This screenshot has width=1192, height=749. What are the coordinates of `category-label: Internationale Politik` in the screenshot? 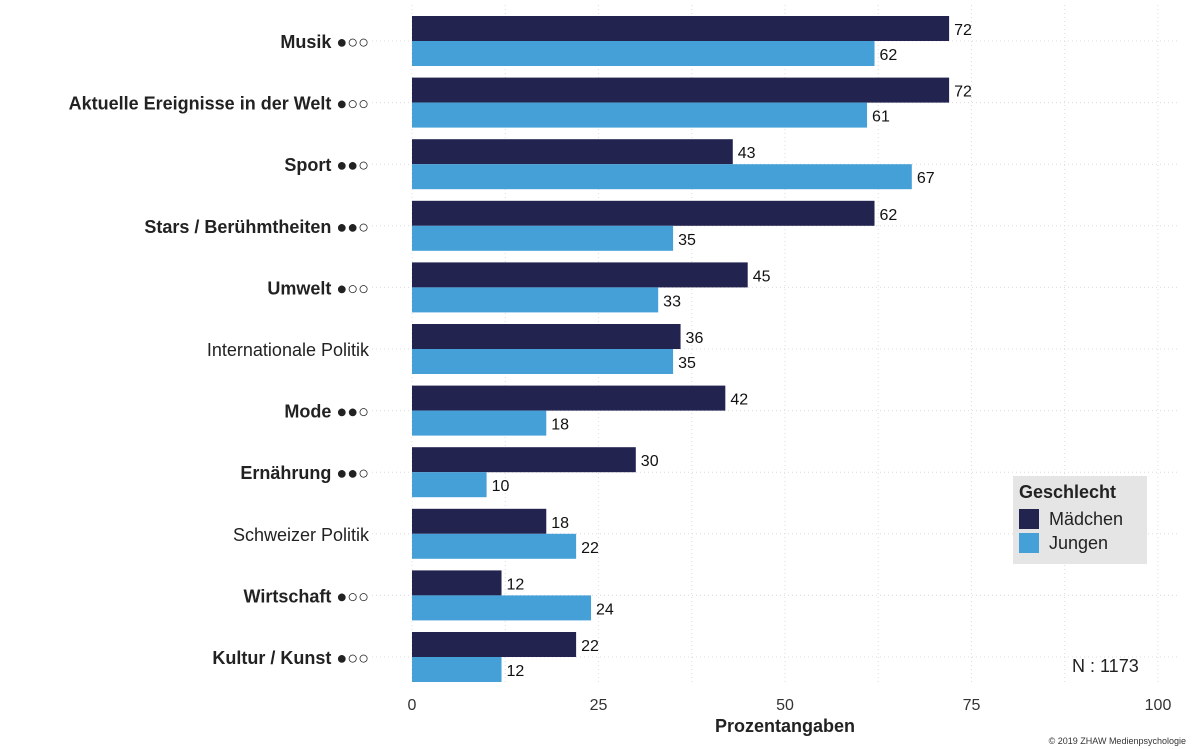 It's located at (288, 350).